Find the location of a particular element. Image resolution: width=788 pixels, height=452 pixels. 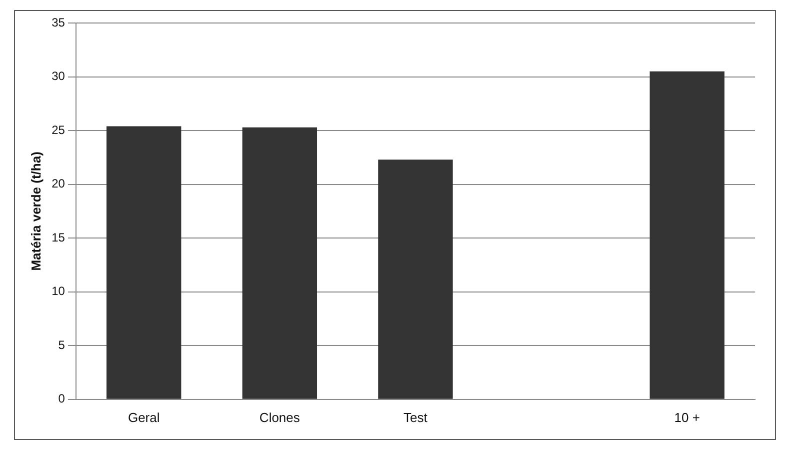

y-tick-label: 25 is located at coordinates (59, 129).